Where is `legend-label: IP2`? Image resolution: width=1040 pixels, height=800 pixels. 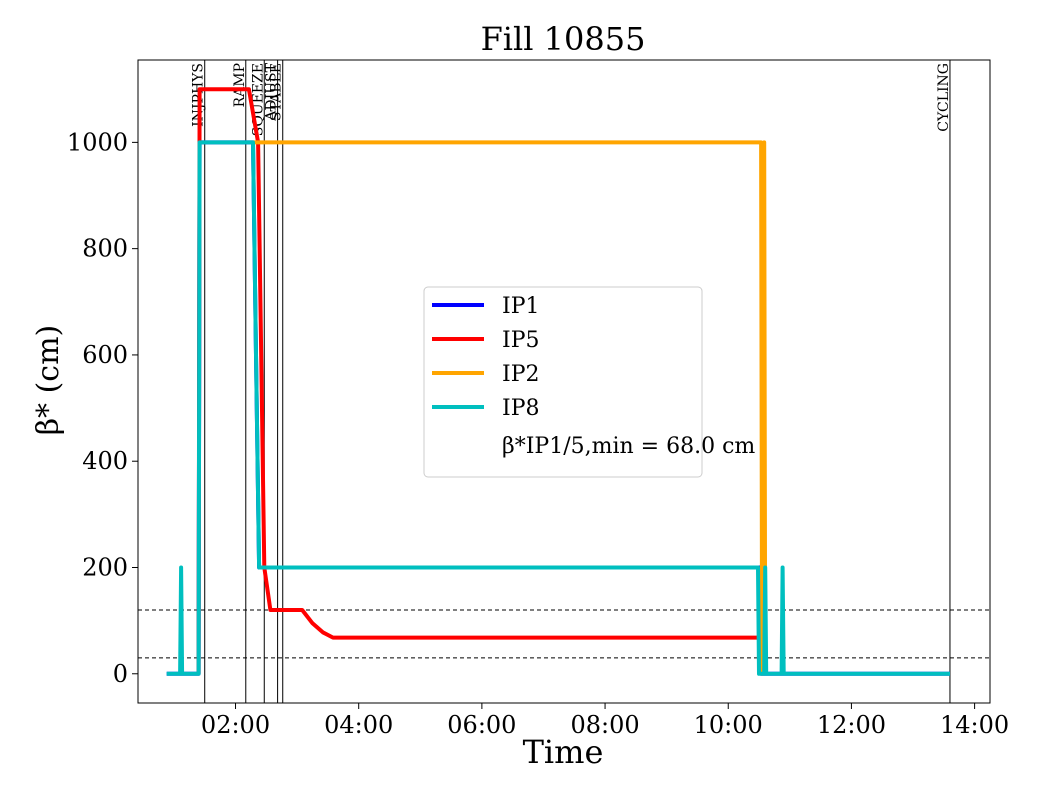 legend-label: IP2 is located at coordinates (521, 374).